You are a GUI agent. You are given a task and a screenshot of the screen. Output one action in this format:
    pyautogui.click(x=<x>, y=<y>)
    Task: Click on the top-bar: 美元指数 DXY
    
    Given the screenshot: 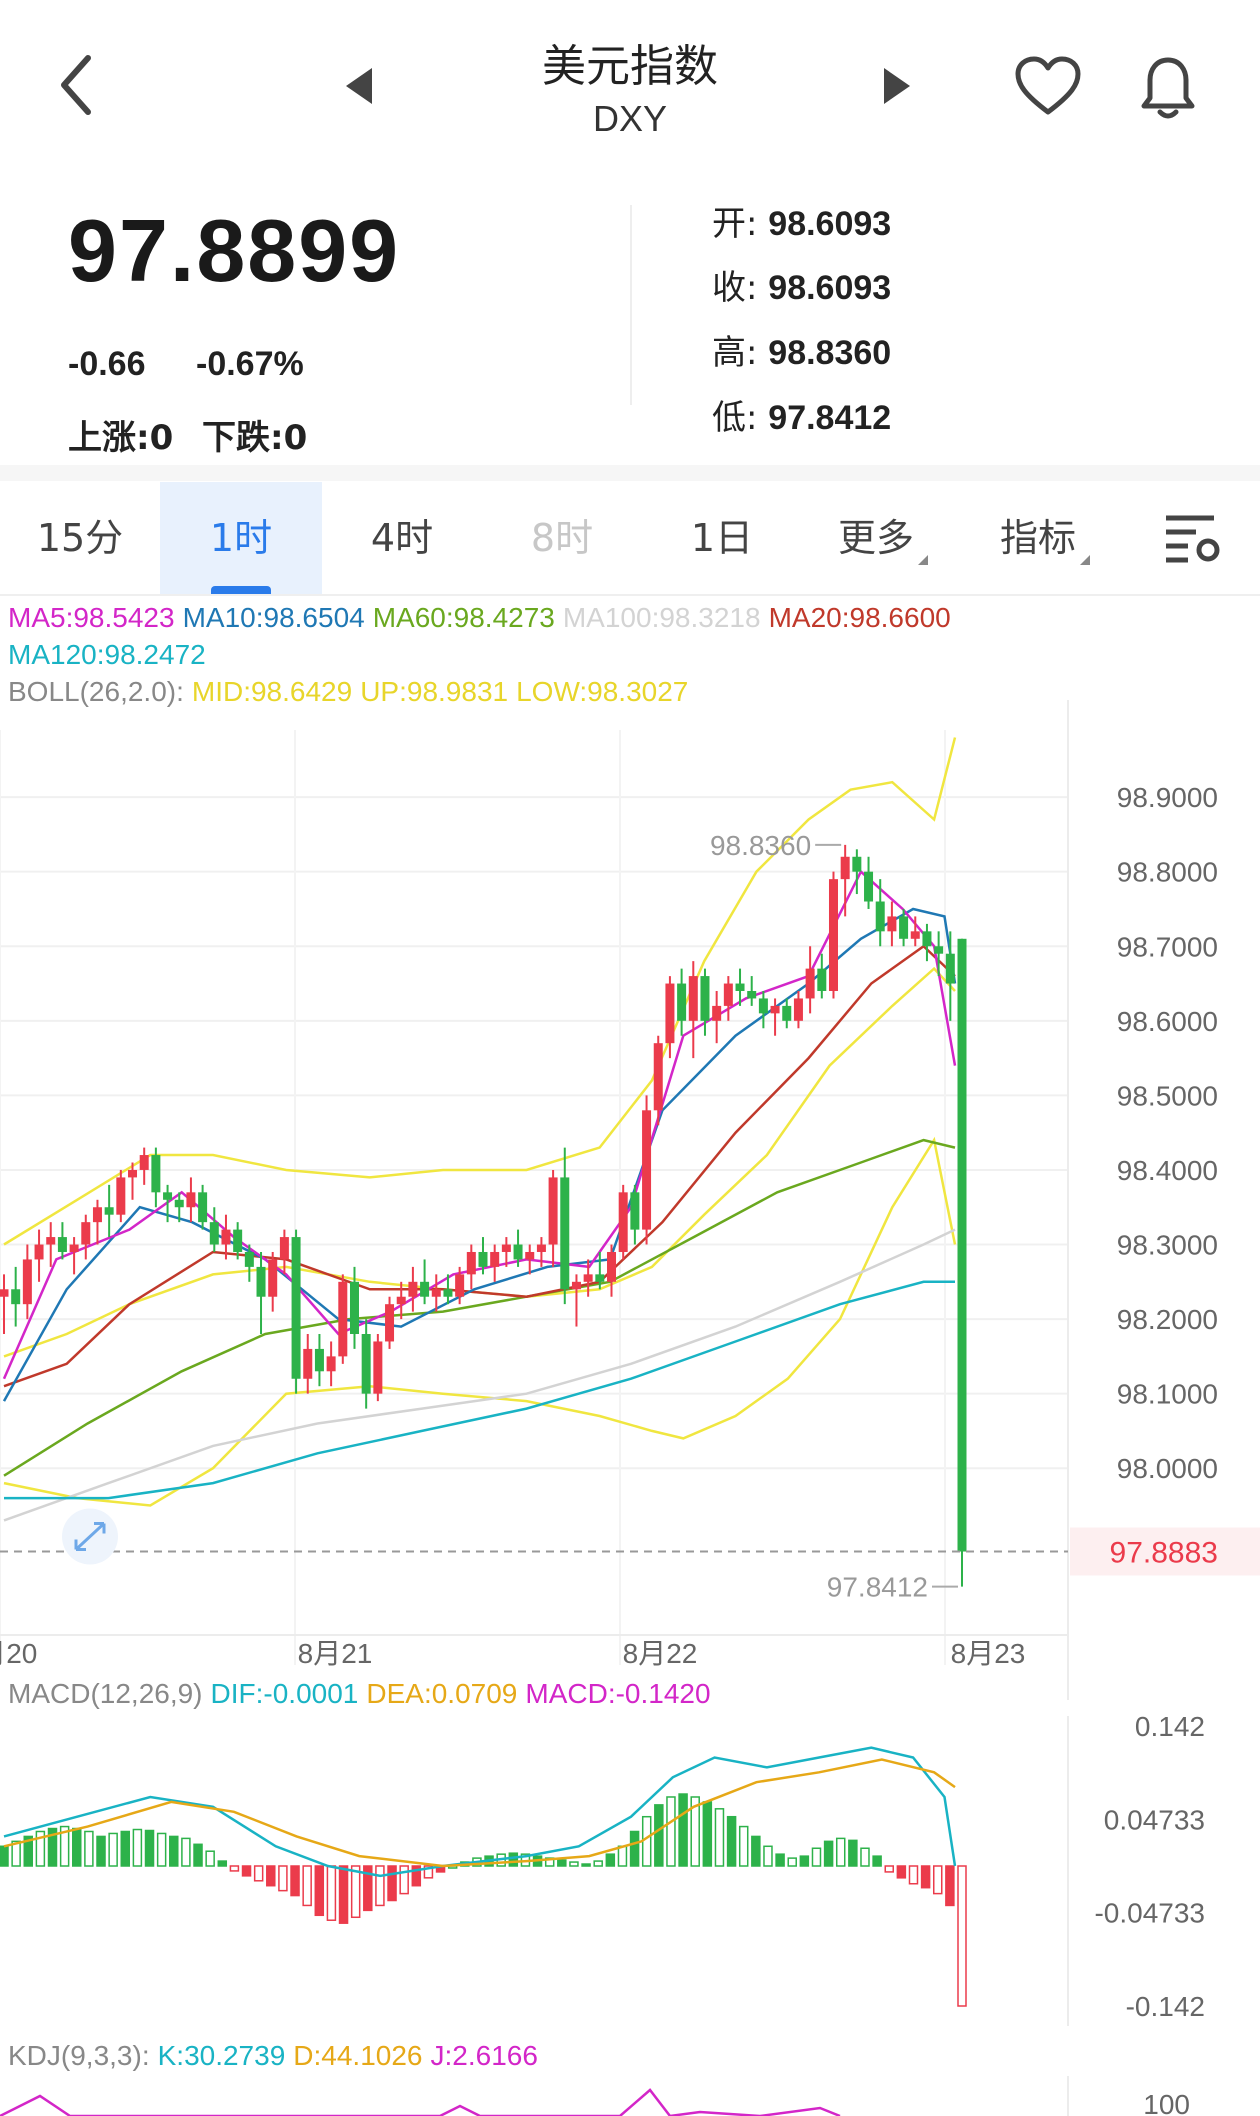 What is the action you would take?
    pyautogui.click(x=630, y=85)
    